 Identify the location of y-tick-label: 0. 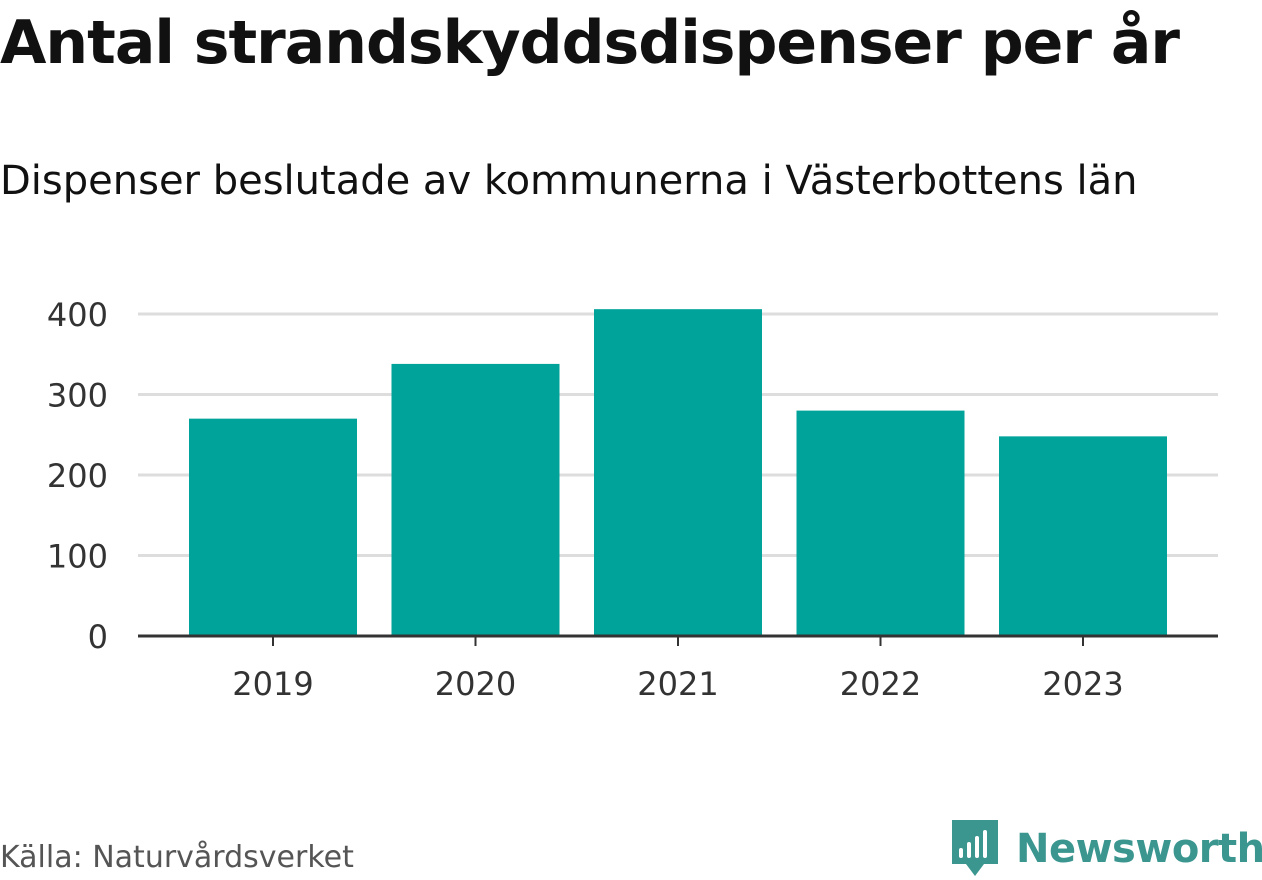
(98, 637).